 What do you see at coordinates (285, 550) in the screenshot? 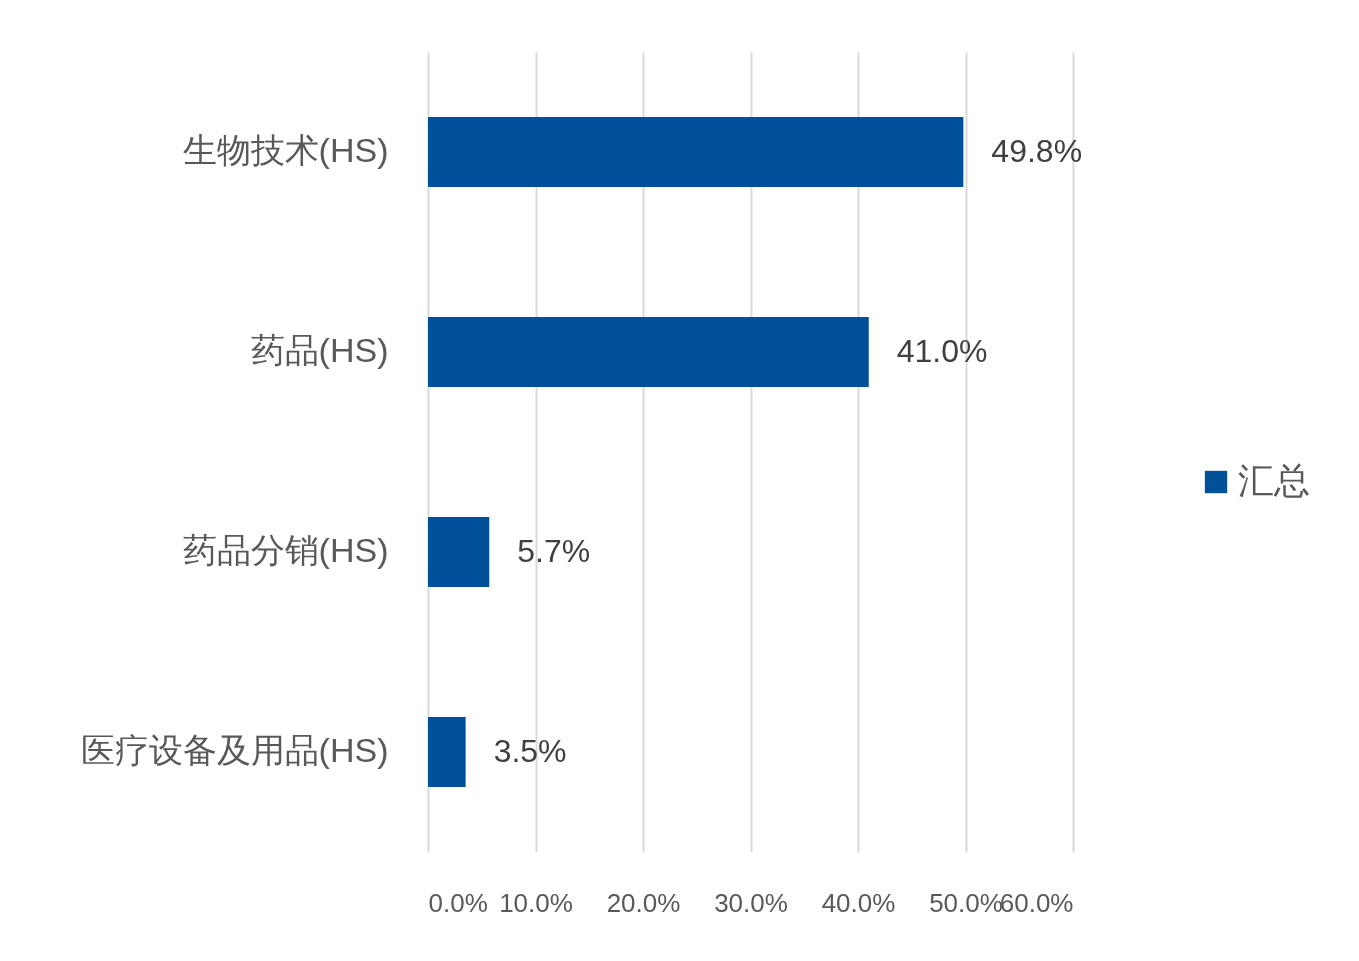
I see `y-tick-label: 药品分销(HS)` at bounding box center [285, 550].